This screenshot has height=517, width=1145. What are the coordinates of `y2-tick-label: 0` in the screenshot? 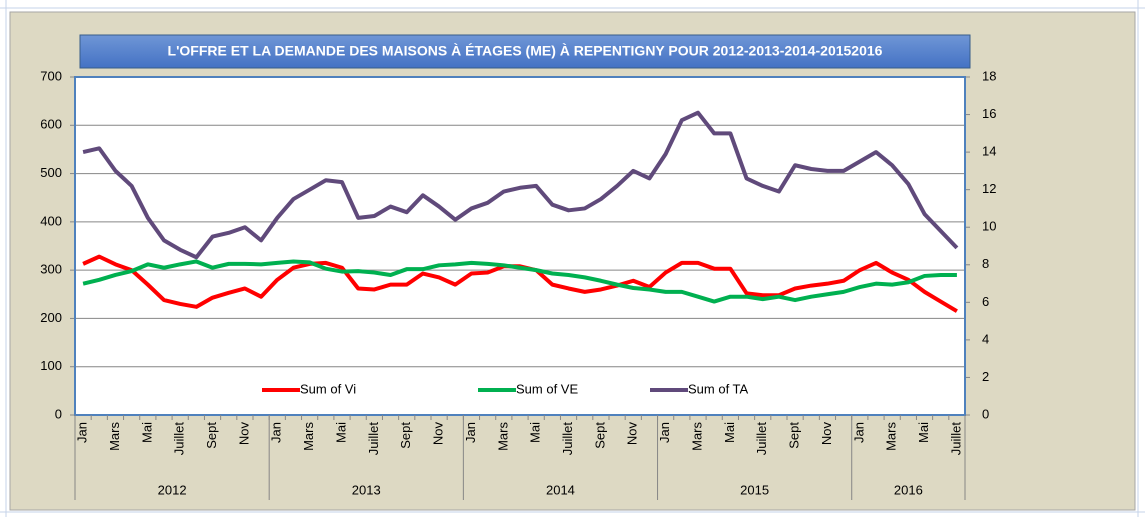 It's located at (985, 413).